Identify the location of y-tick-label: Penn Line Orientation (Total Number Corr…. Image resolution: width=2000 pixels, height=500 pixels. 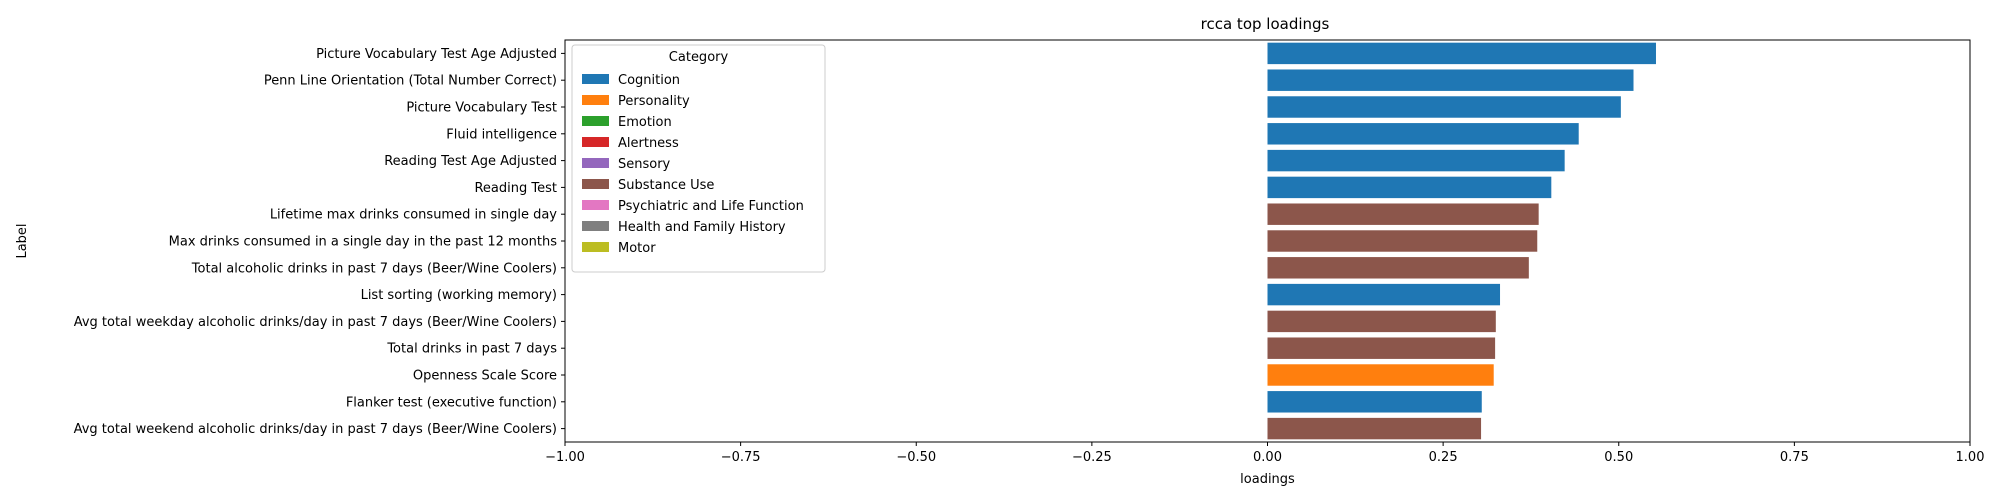
(410, 81).